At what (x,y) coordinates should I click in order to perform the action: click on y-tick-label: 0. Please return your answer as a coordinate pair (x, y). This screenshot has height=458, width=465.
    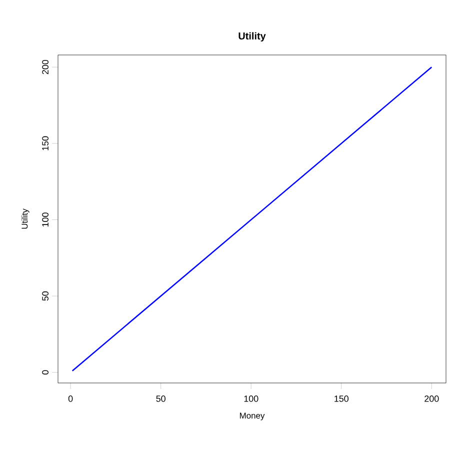
    Looking at the image, I should click on (45, 372).